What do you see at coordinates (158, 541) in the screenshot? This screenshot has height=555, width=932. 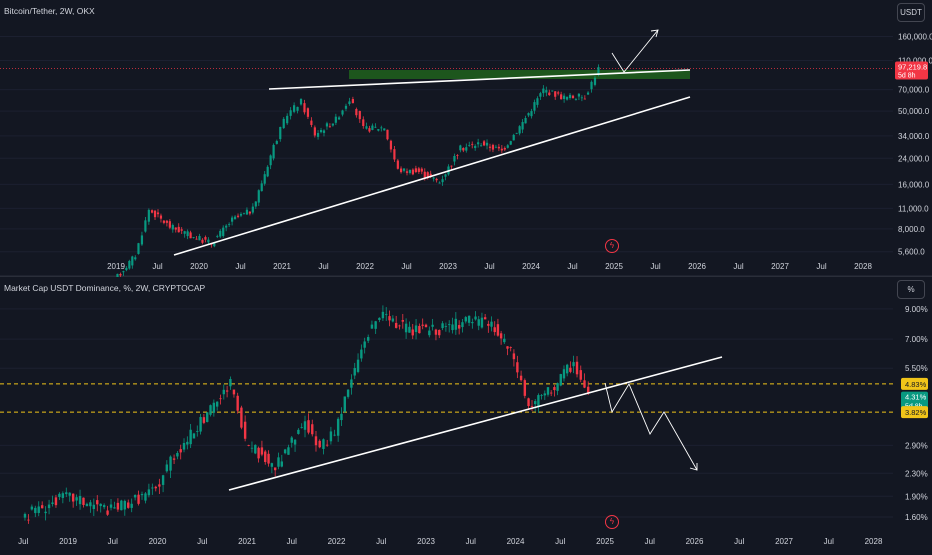 I see `usdt-time-label: 2020` at bounding box center [158, 541].